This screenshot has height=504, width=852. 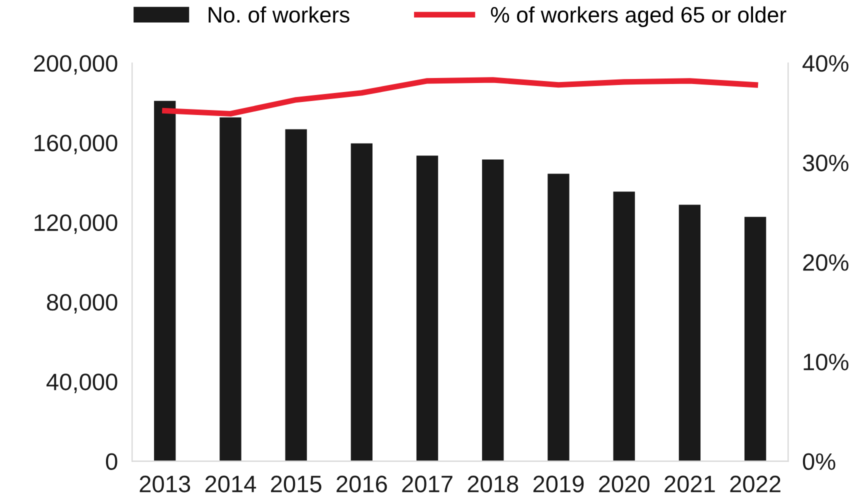 I want to click on x-tick-label: 2018, so click(x=493, y=484).